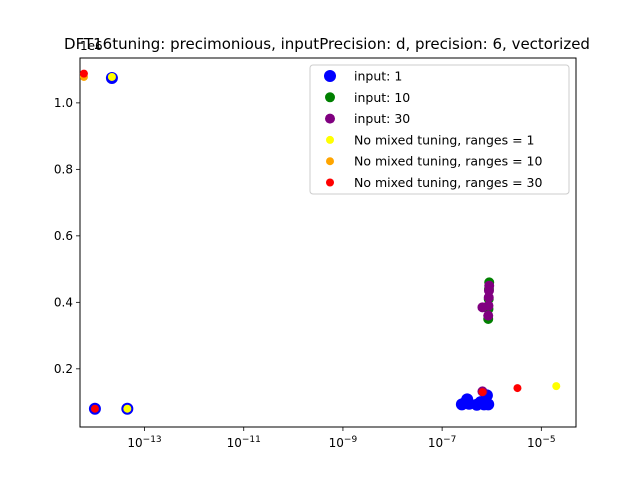  What do you see at coordinates (448, 182) in the screenshot?
I see `legend-label: No mixed tuning, ranges = 30` at bounding box center [448, 182].